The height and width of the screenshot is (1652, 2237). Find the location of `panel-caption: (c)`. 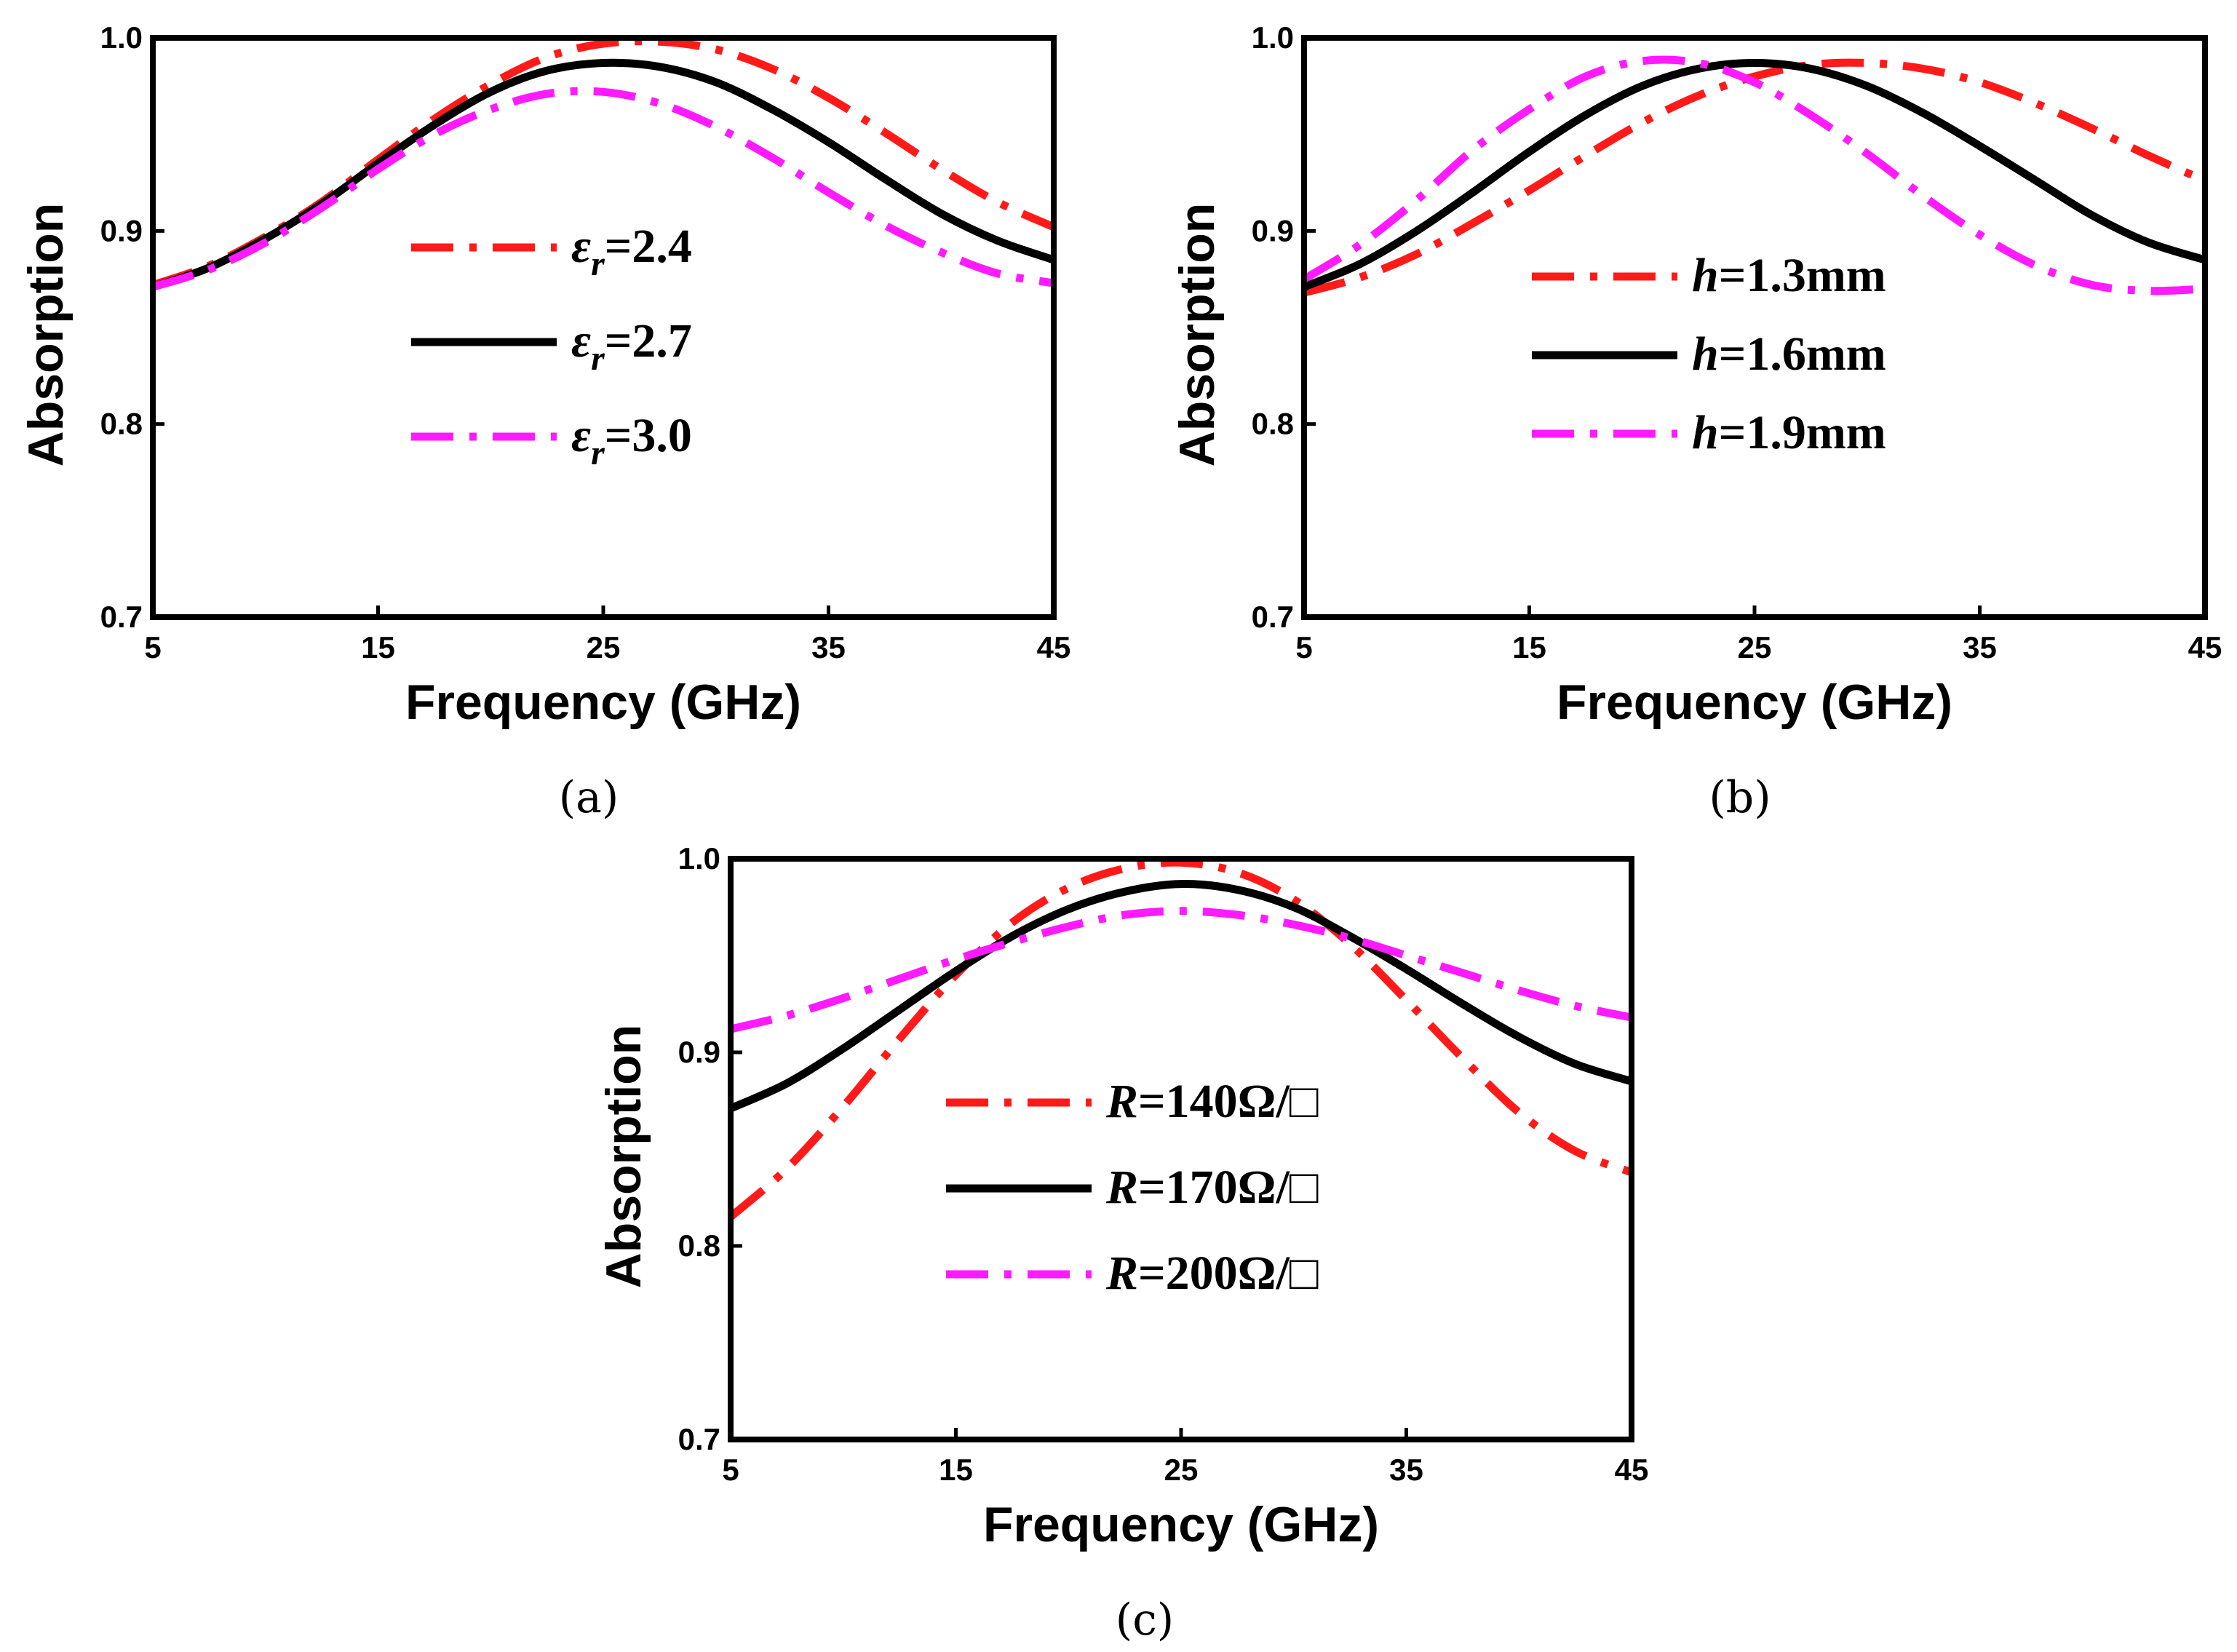

panel-caption: (c) is located at coordinates (1145, 1620).